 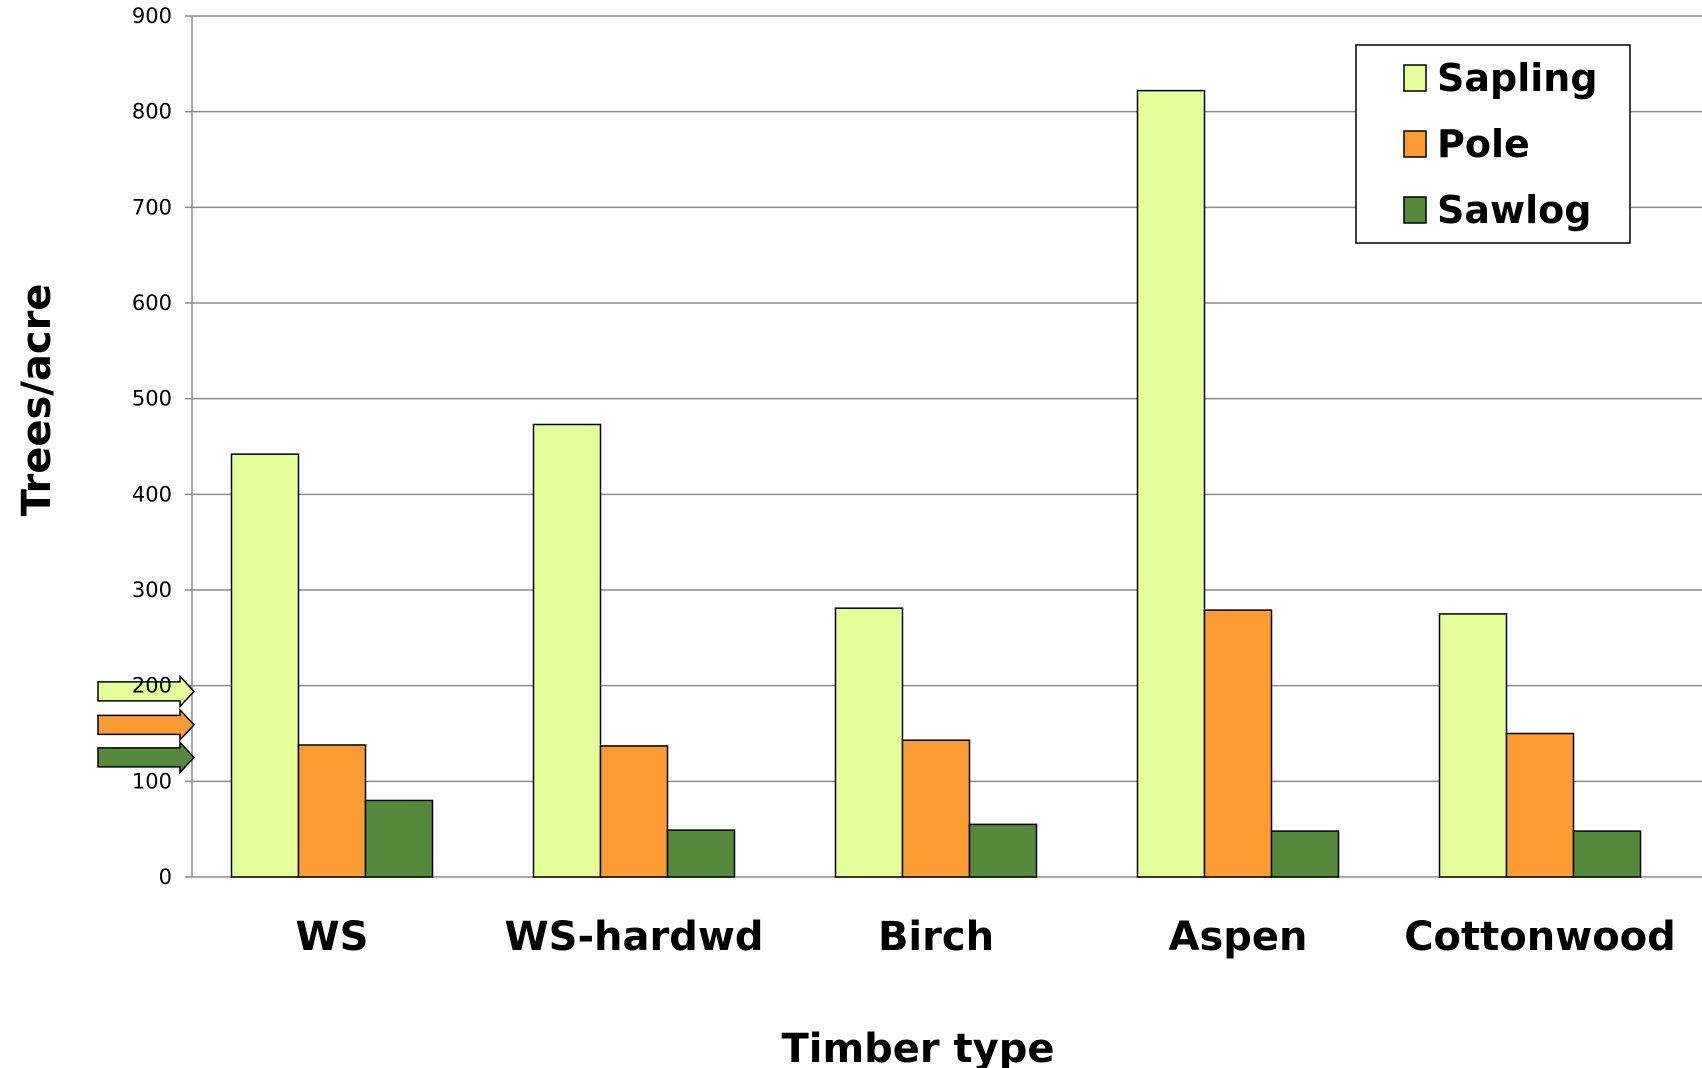 What do you see at coordinates (152, 399) in the screenshot?
I see `y-tick-label: 500` at bounding box center [152, 399].